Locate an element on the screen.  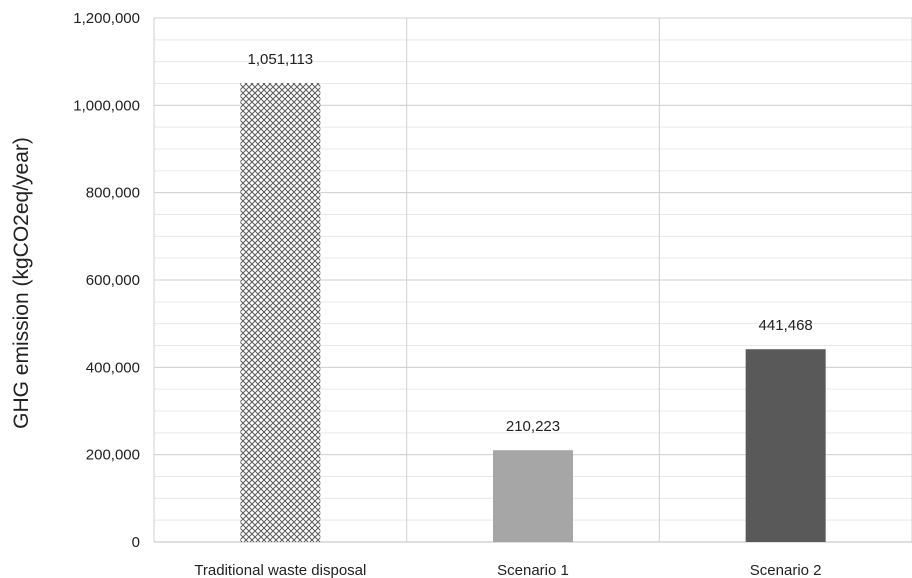
y-tick-label: 600,000 is located at coordinates (113, 280).